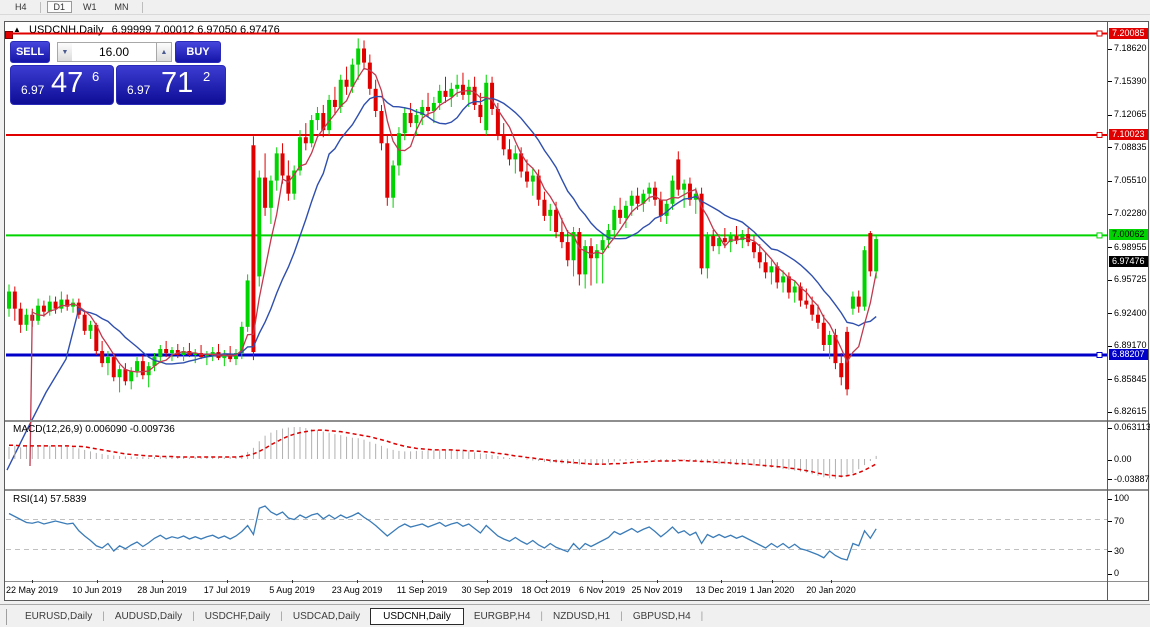 The image size is (1150, 627). I want to click on chart-tab-gbpusd: GBPUSD,H4, so click(661, 616).